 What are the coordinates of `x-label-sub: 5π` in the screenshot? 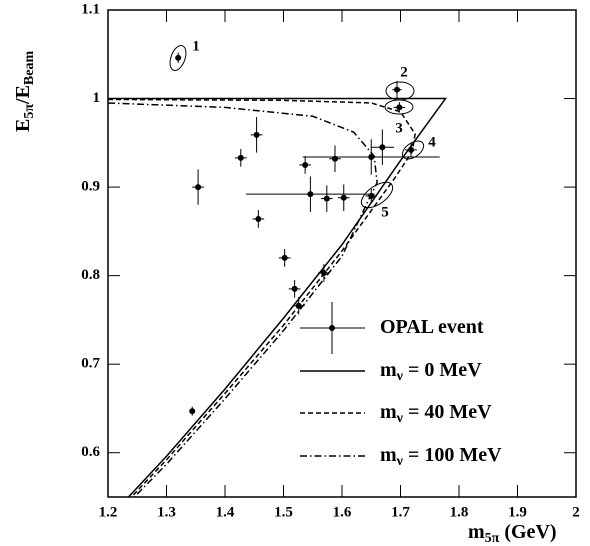 It's located at (492, 538).